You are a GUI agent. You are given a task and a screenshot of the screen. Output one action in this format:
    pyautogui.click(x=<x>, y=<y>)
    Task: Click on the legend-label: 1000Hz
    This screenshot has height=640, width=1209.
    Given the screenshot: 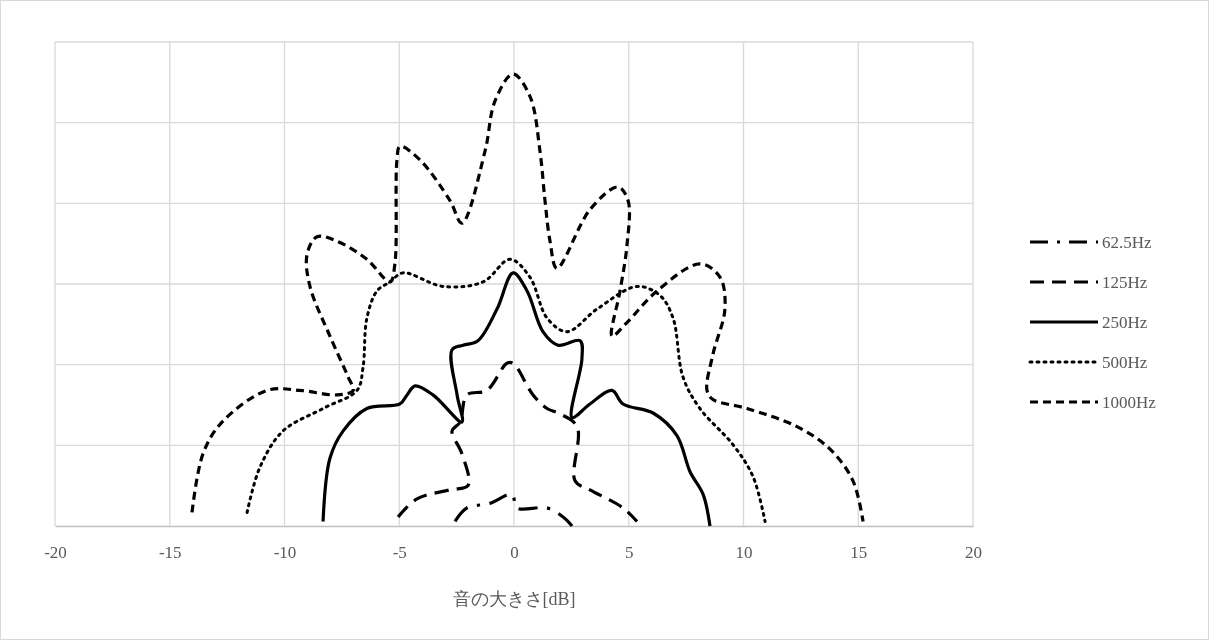 What is the action you would take?
    pyautogui.click(x=1129, y=402)
    